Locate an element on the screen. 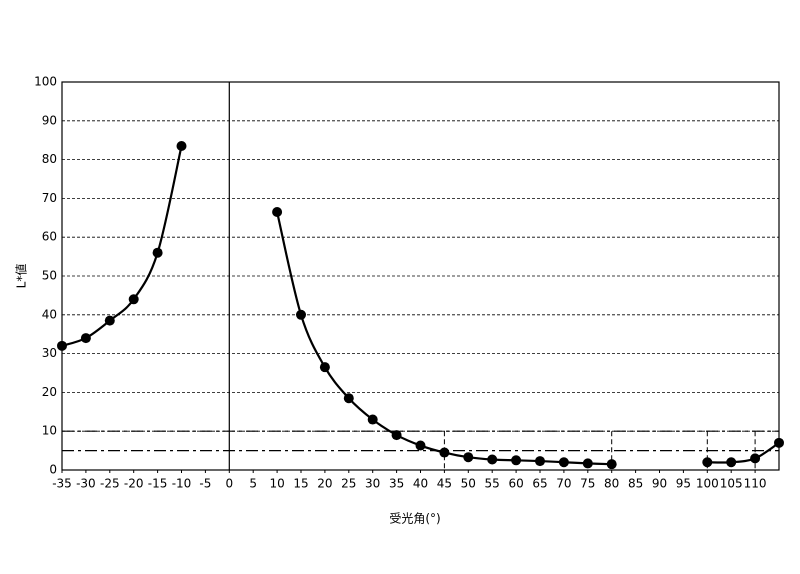 Image resolution: width=800 pixels, height=574 pixels. x-tick-label: 70 is located at coordinates (563, 484).